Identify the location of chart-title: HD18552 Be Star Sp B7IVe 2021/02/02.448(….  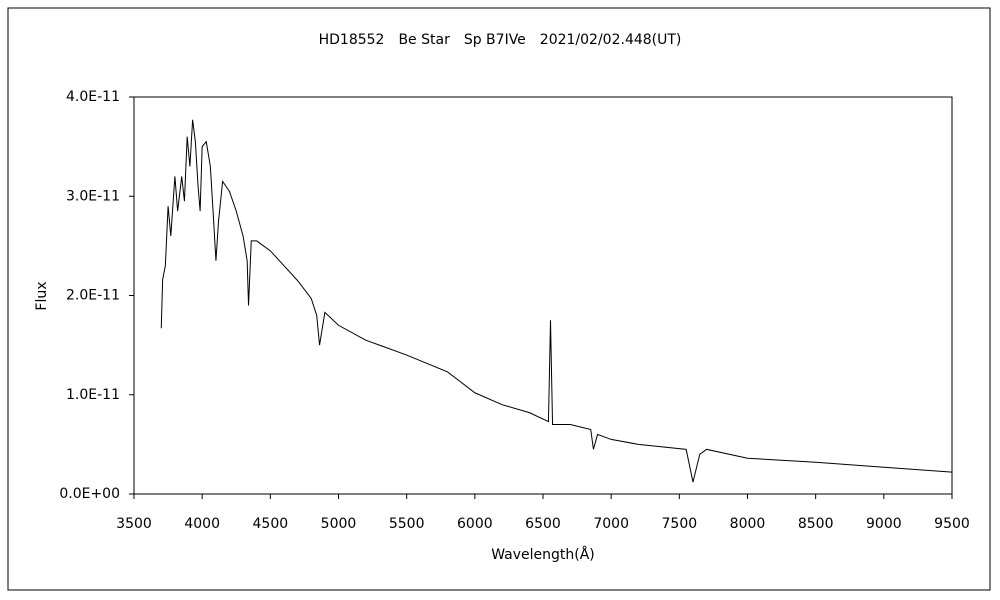
(500, 40).